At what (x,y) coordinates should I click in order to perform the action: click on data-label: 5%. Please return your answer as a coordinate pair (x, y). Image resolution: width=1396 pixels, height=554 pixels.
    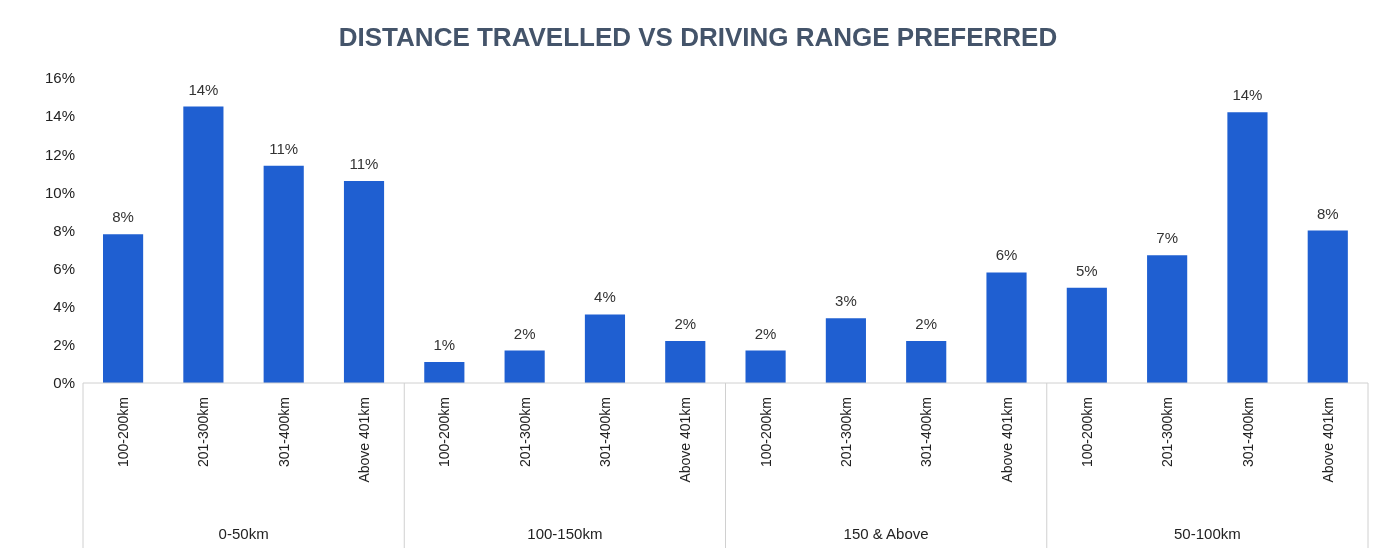
    Looking at the image, I should click on (1086, 270).